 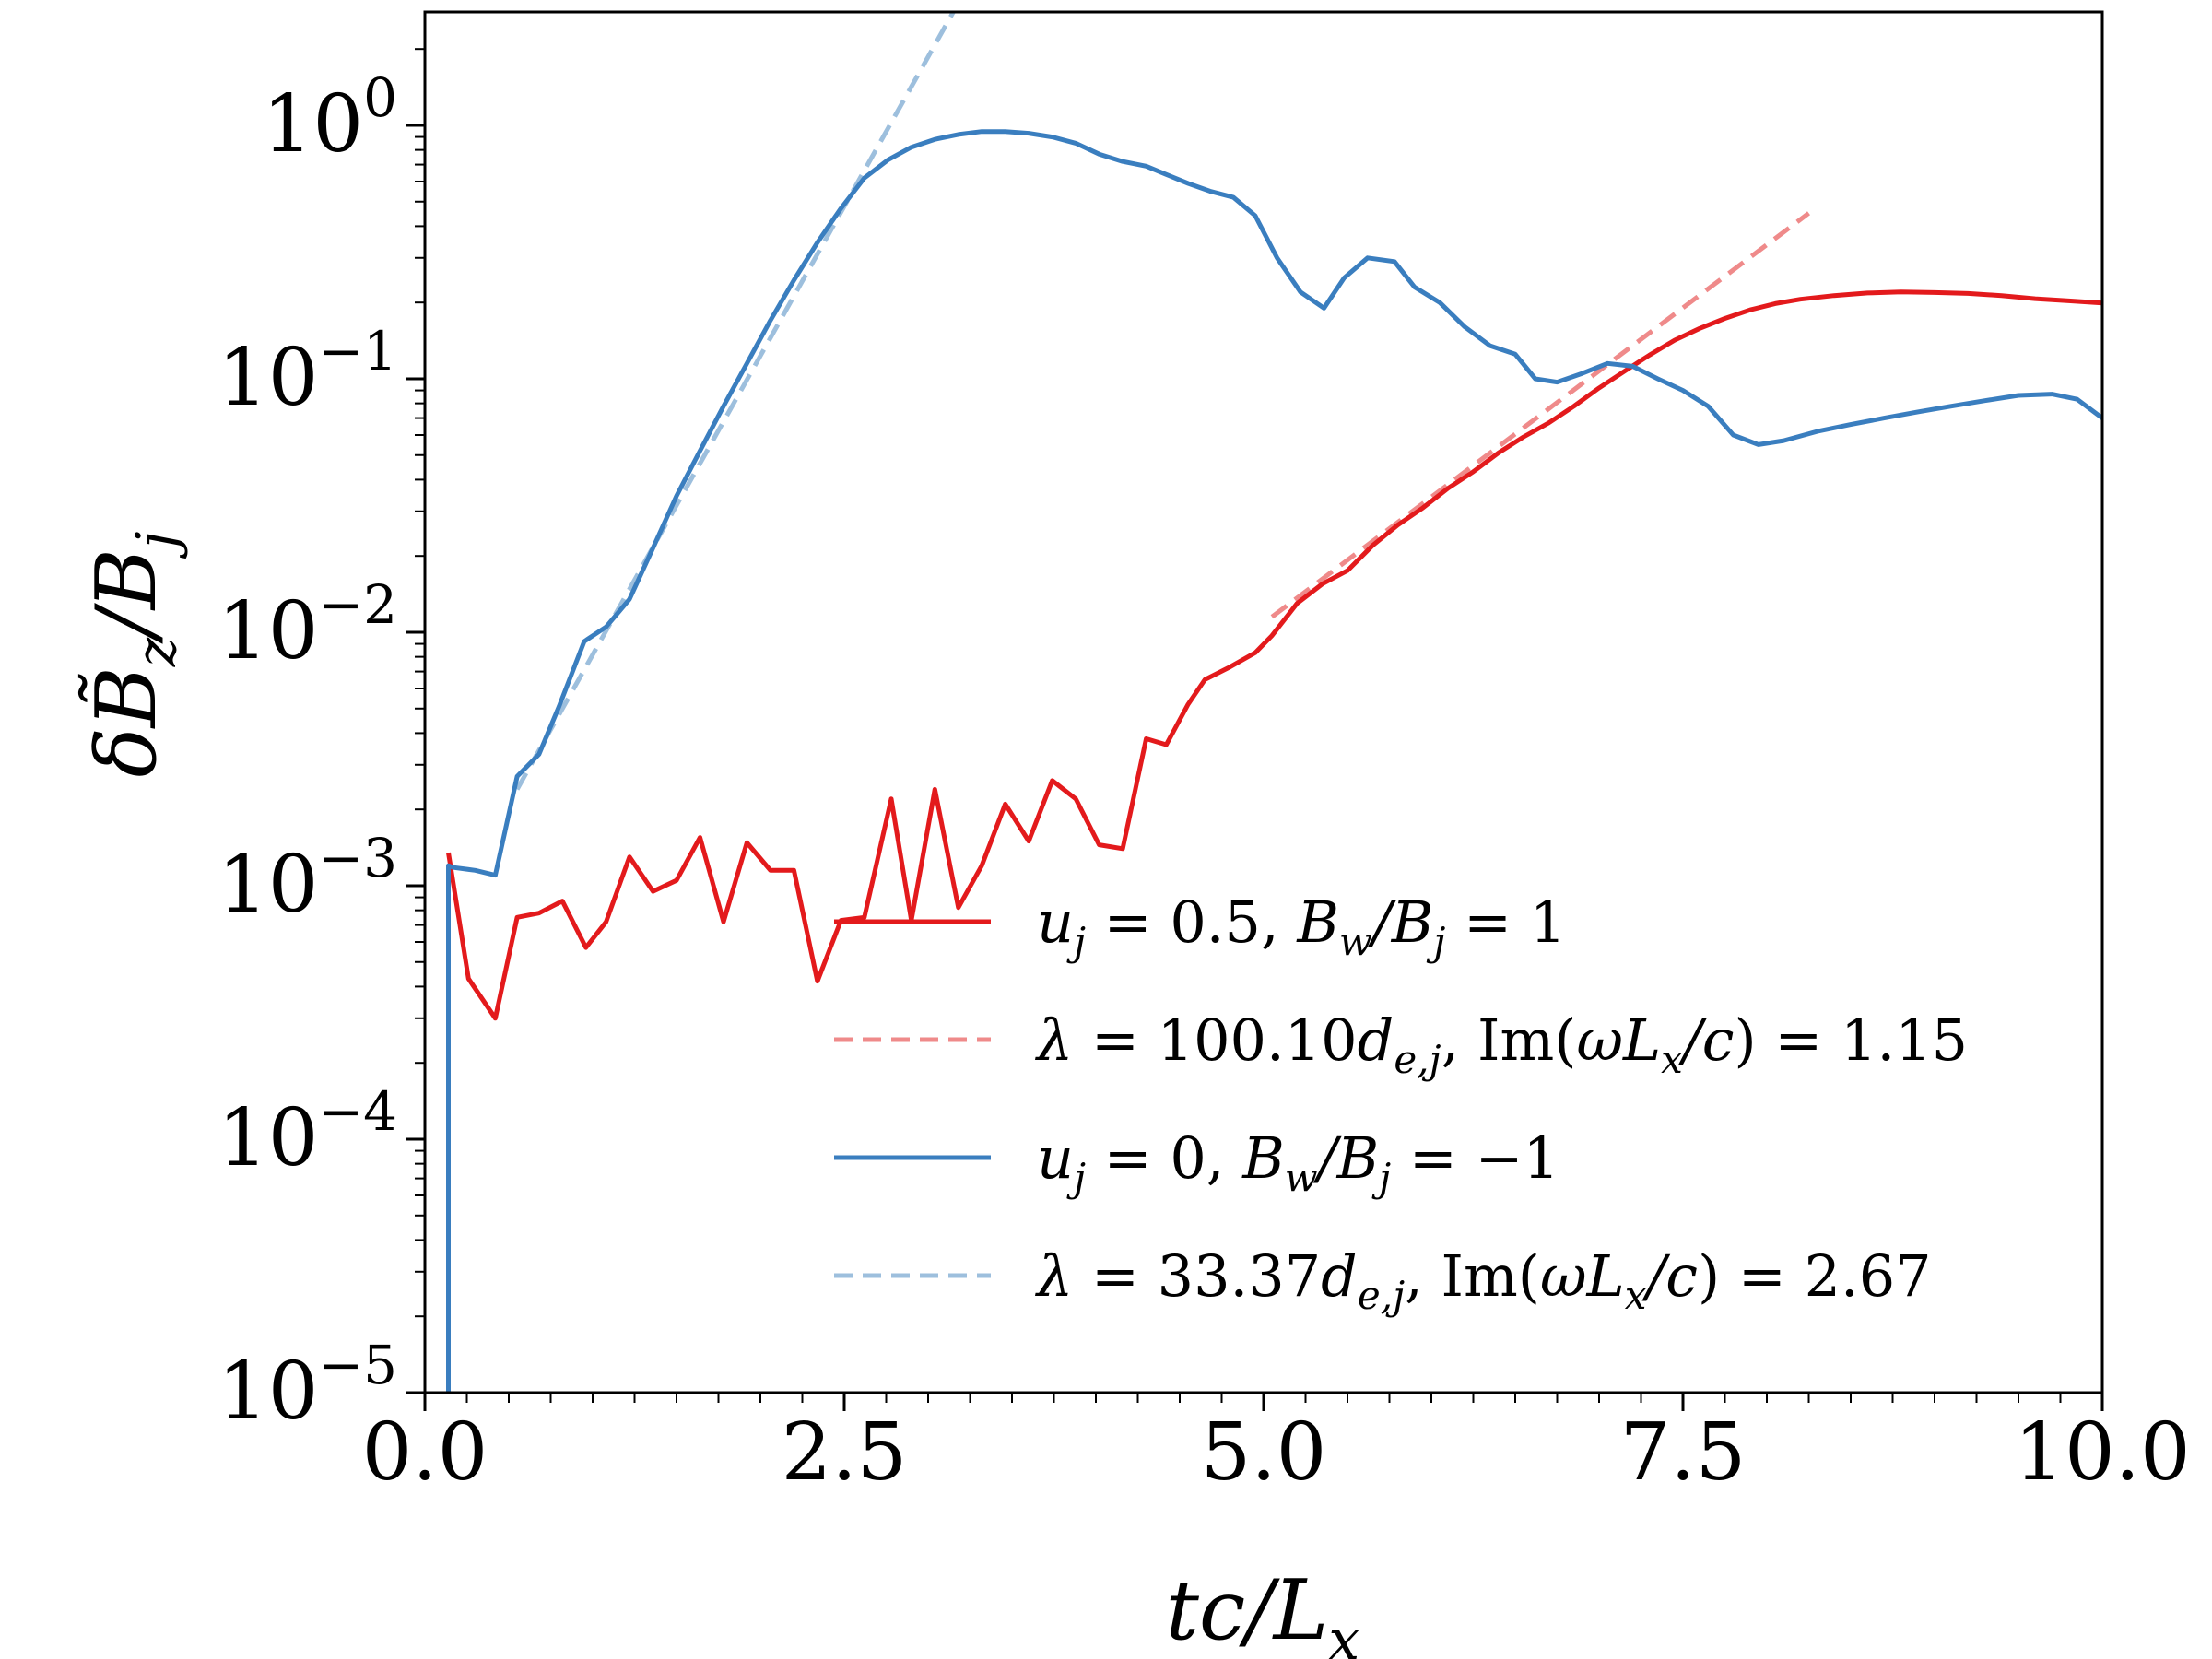 I want to click on x-tick-label: 2.5, so click(x=845, y=1452).